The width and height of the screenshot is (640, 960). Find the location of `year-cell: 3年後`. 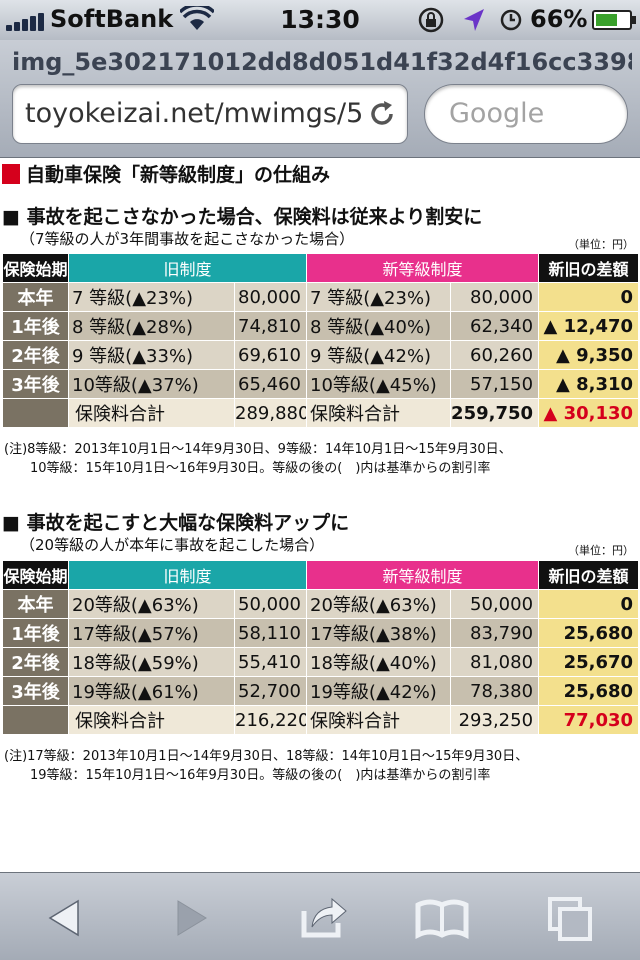

year-cell: 3年後 is located at coordinates (35, 384).